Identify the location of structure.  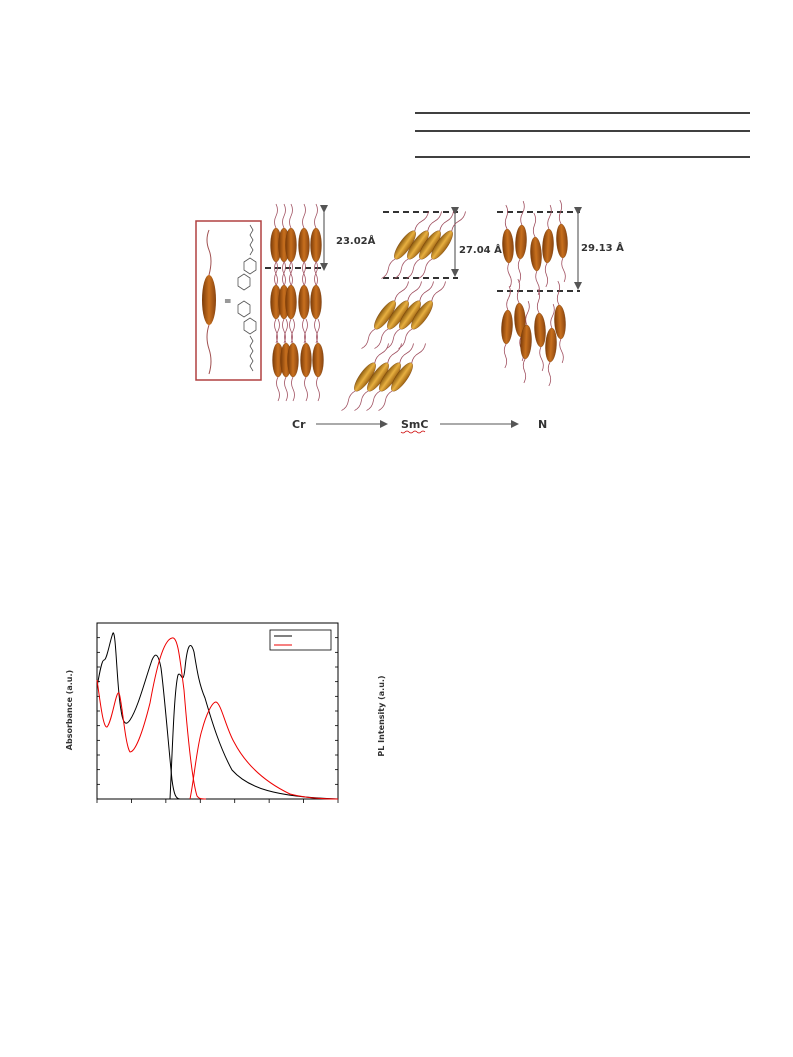
(247, 298).